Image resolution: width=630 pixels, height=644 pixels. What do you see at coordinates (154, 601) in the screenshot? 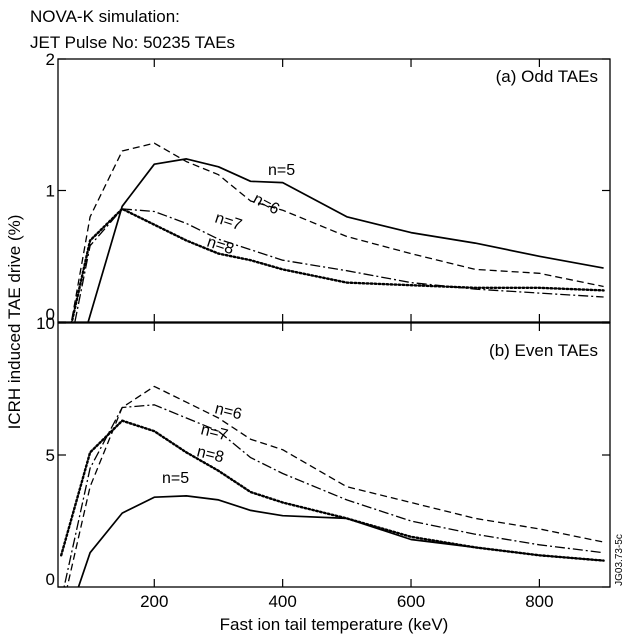
I see `x-tick-label: 200` at bounding box center [154, 601].